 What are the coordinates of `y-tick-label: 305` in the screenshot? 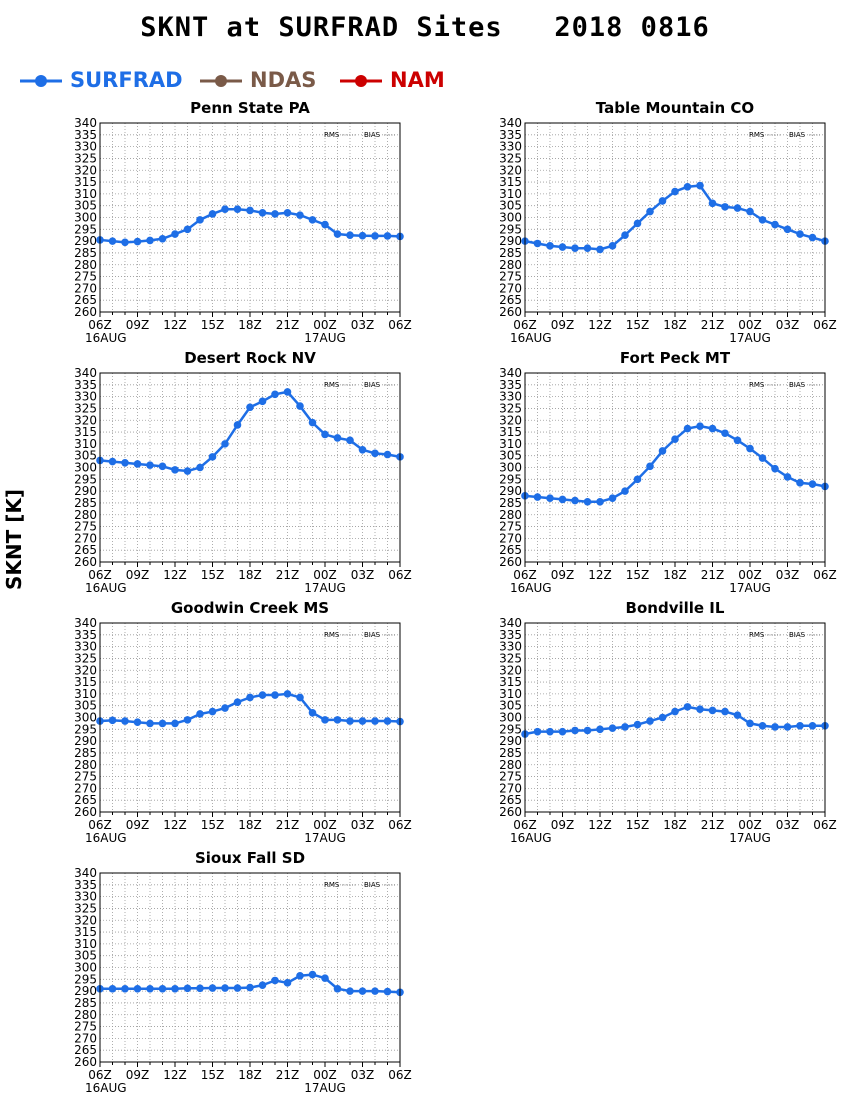 It's located at (85, 456).